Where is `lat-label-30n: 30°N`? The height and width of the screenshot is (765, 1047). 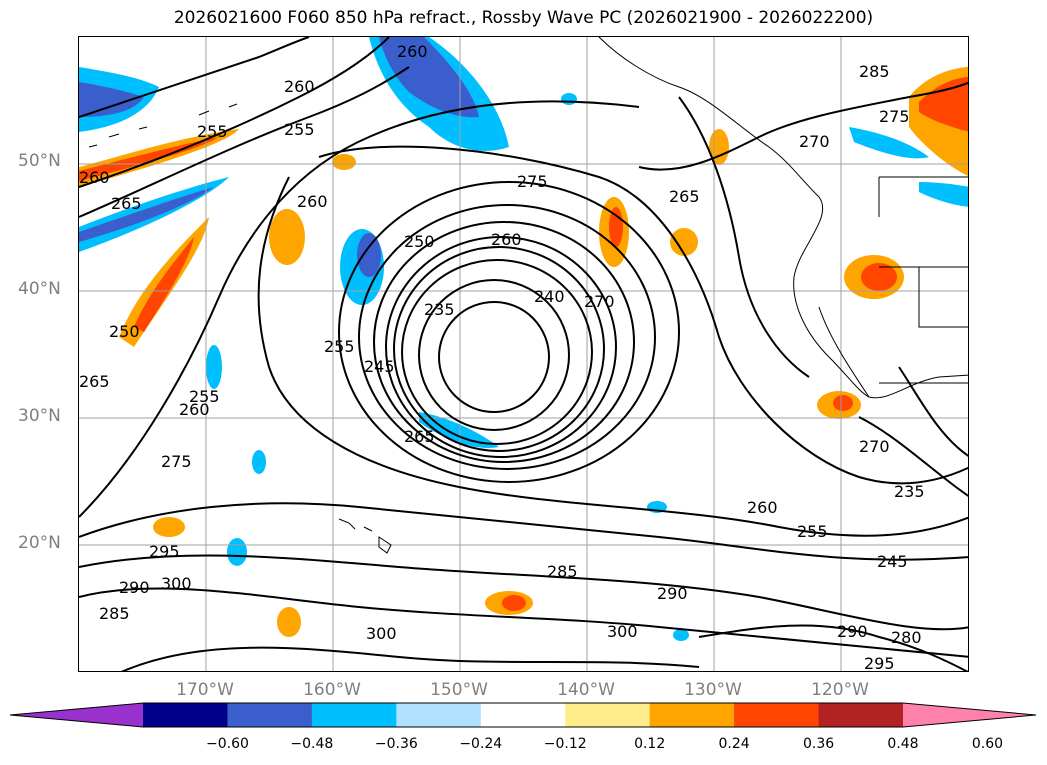
lat-label-30n: 30°N is located at coordinates (39, 416).